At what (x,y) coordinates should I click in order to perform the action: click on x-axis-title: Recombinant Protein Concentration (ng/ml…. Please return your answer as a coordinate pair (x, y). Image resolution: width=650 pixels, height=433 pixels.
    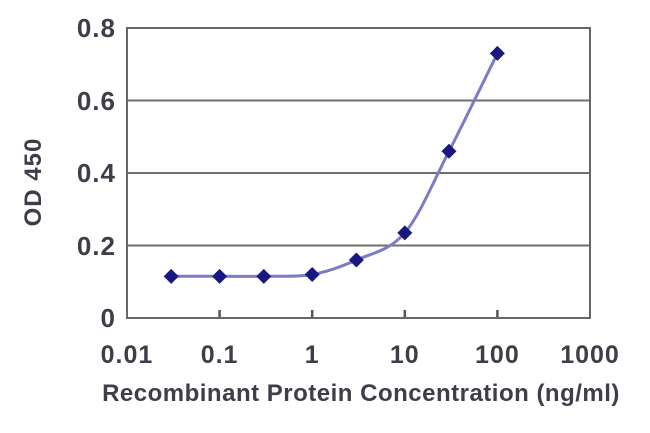
    Looking at the image, I should click on (361, 393).